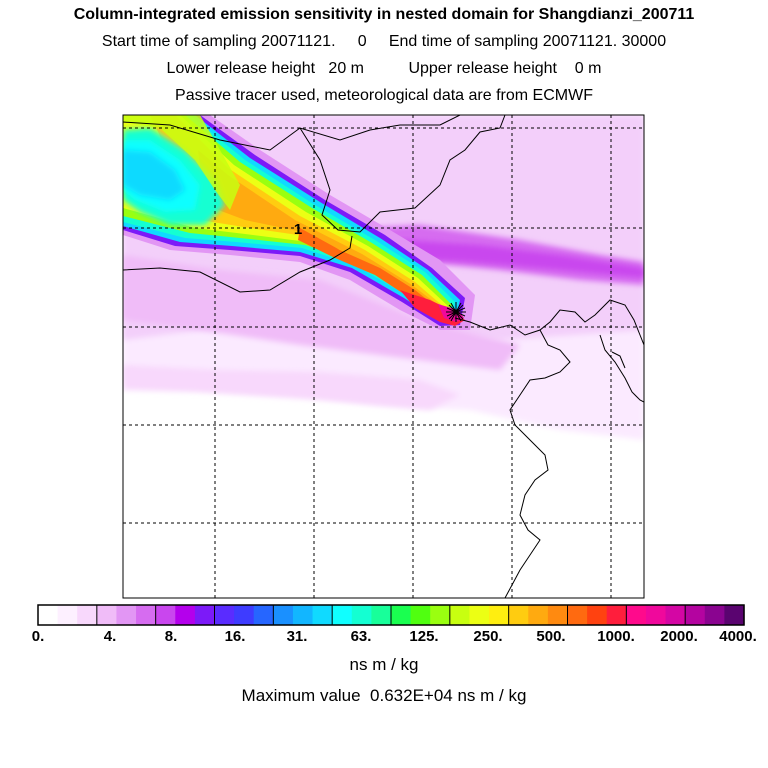  I want to click on colorbar-label-4000: 4000., so click(738, 636).